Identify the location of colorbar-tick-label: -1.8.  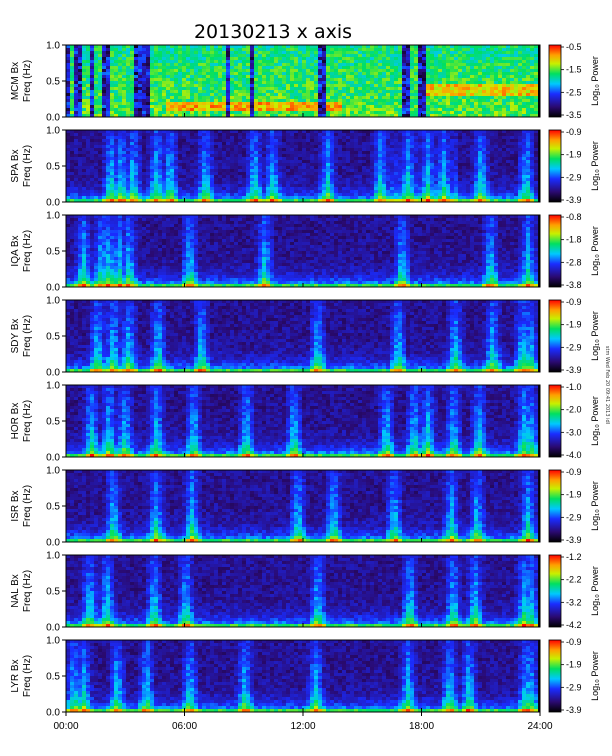
(574, 240).